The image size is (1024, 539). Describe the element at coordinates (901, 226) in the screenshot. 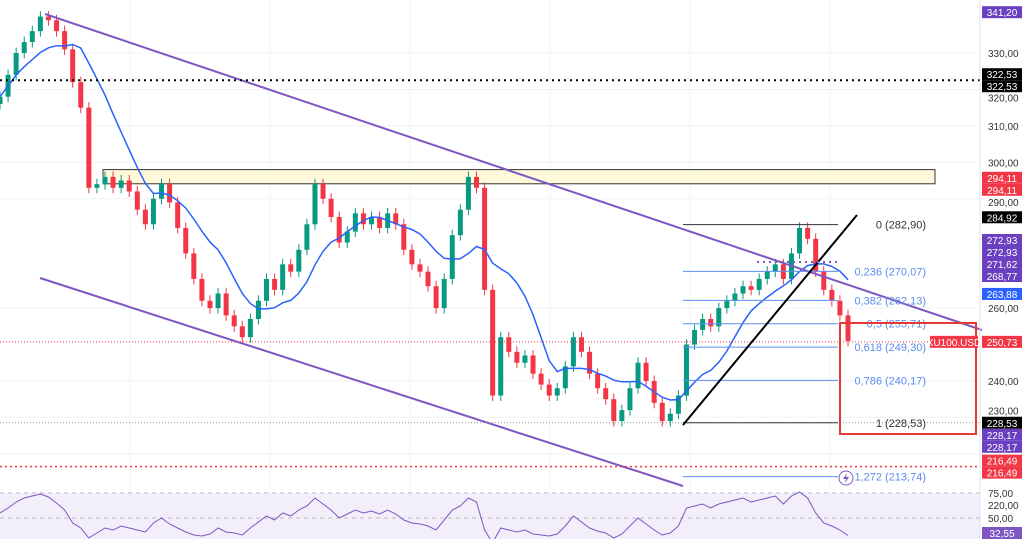

I see `fib-level-label: 0 (282,90)` at that location.